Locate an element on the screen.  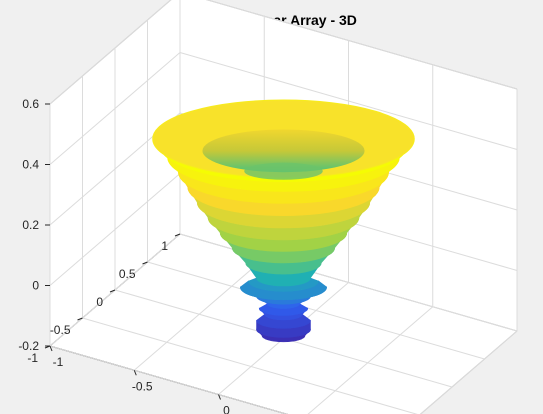
y-tick-label: -0.5 is located at coordinates (60, 330).